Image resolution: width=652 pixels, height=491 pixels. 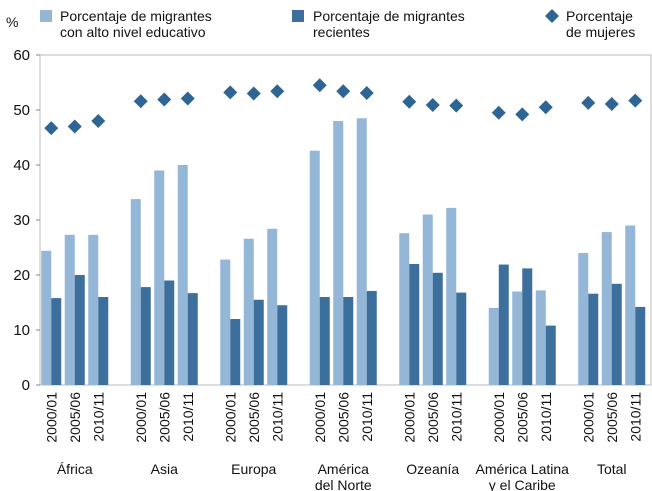 What do you see at coordinates (75, 469) in the screenshot?
I see `group-label: África` at bounding box center [75, 469].